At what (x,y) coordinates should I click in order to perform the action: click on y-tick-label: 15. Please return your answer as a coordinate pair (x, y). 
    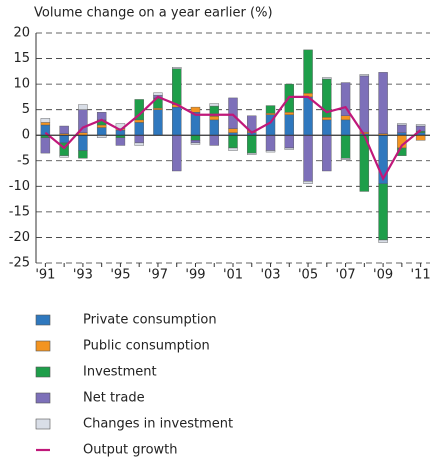
    Looking at the image, I should click on (21, 58).